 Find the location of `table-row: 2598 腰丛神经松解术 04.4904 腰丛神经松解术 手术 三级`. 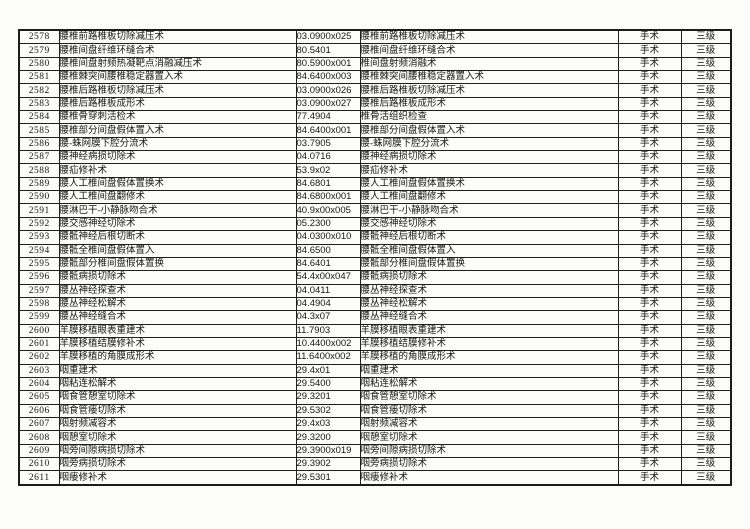

table-row: 2598 腰丛神经松解术 04.4904 腰丛神经松解术 手术 三级 is located at coordinates (375, 304).